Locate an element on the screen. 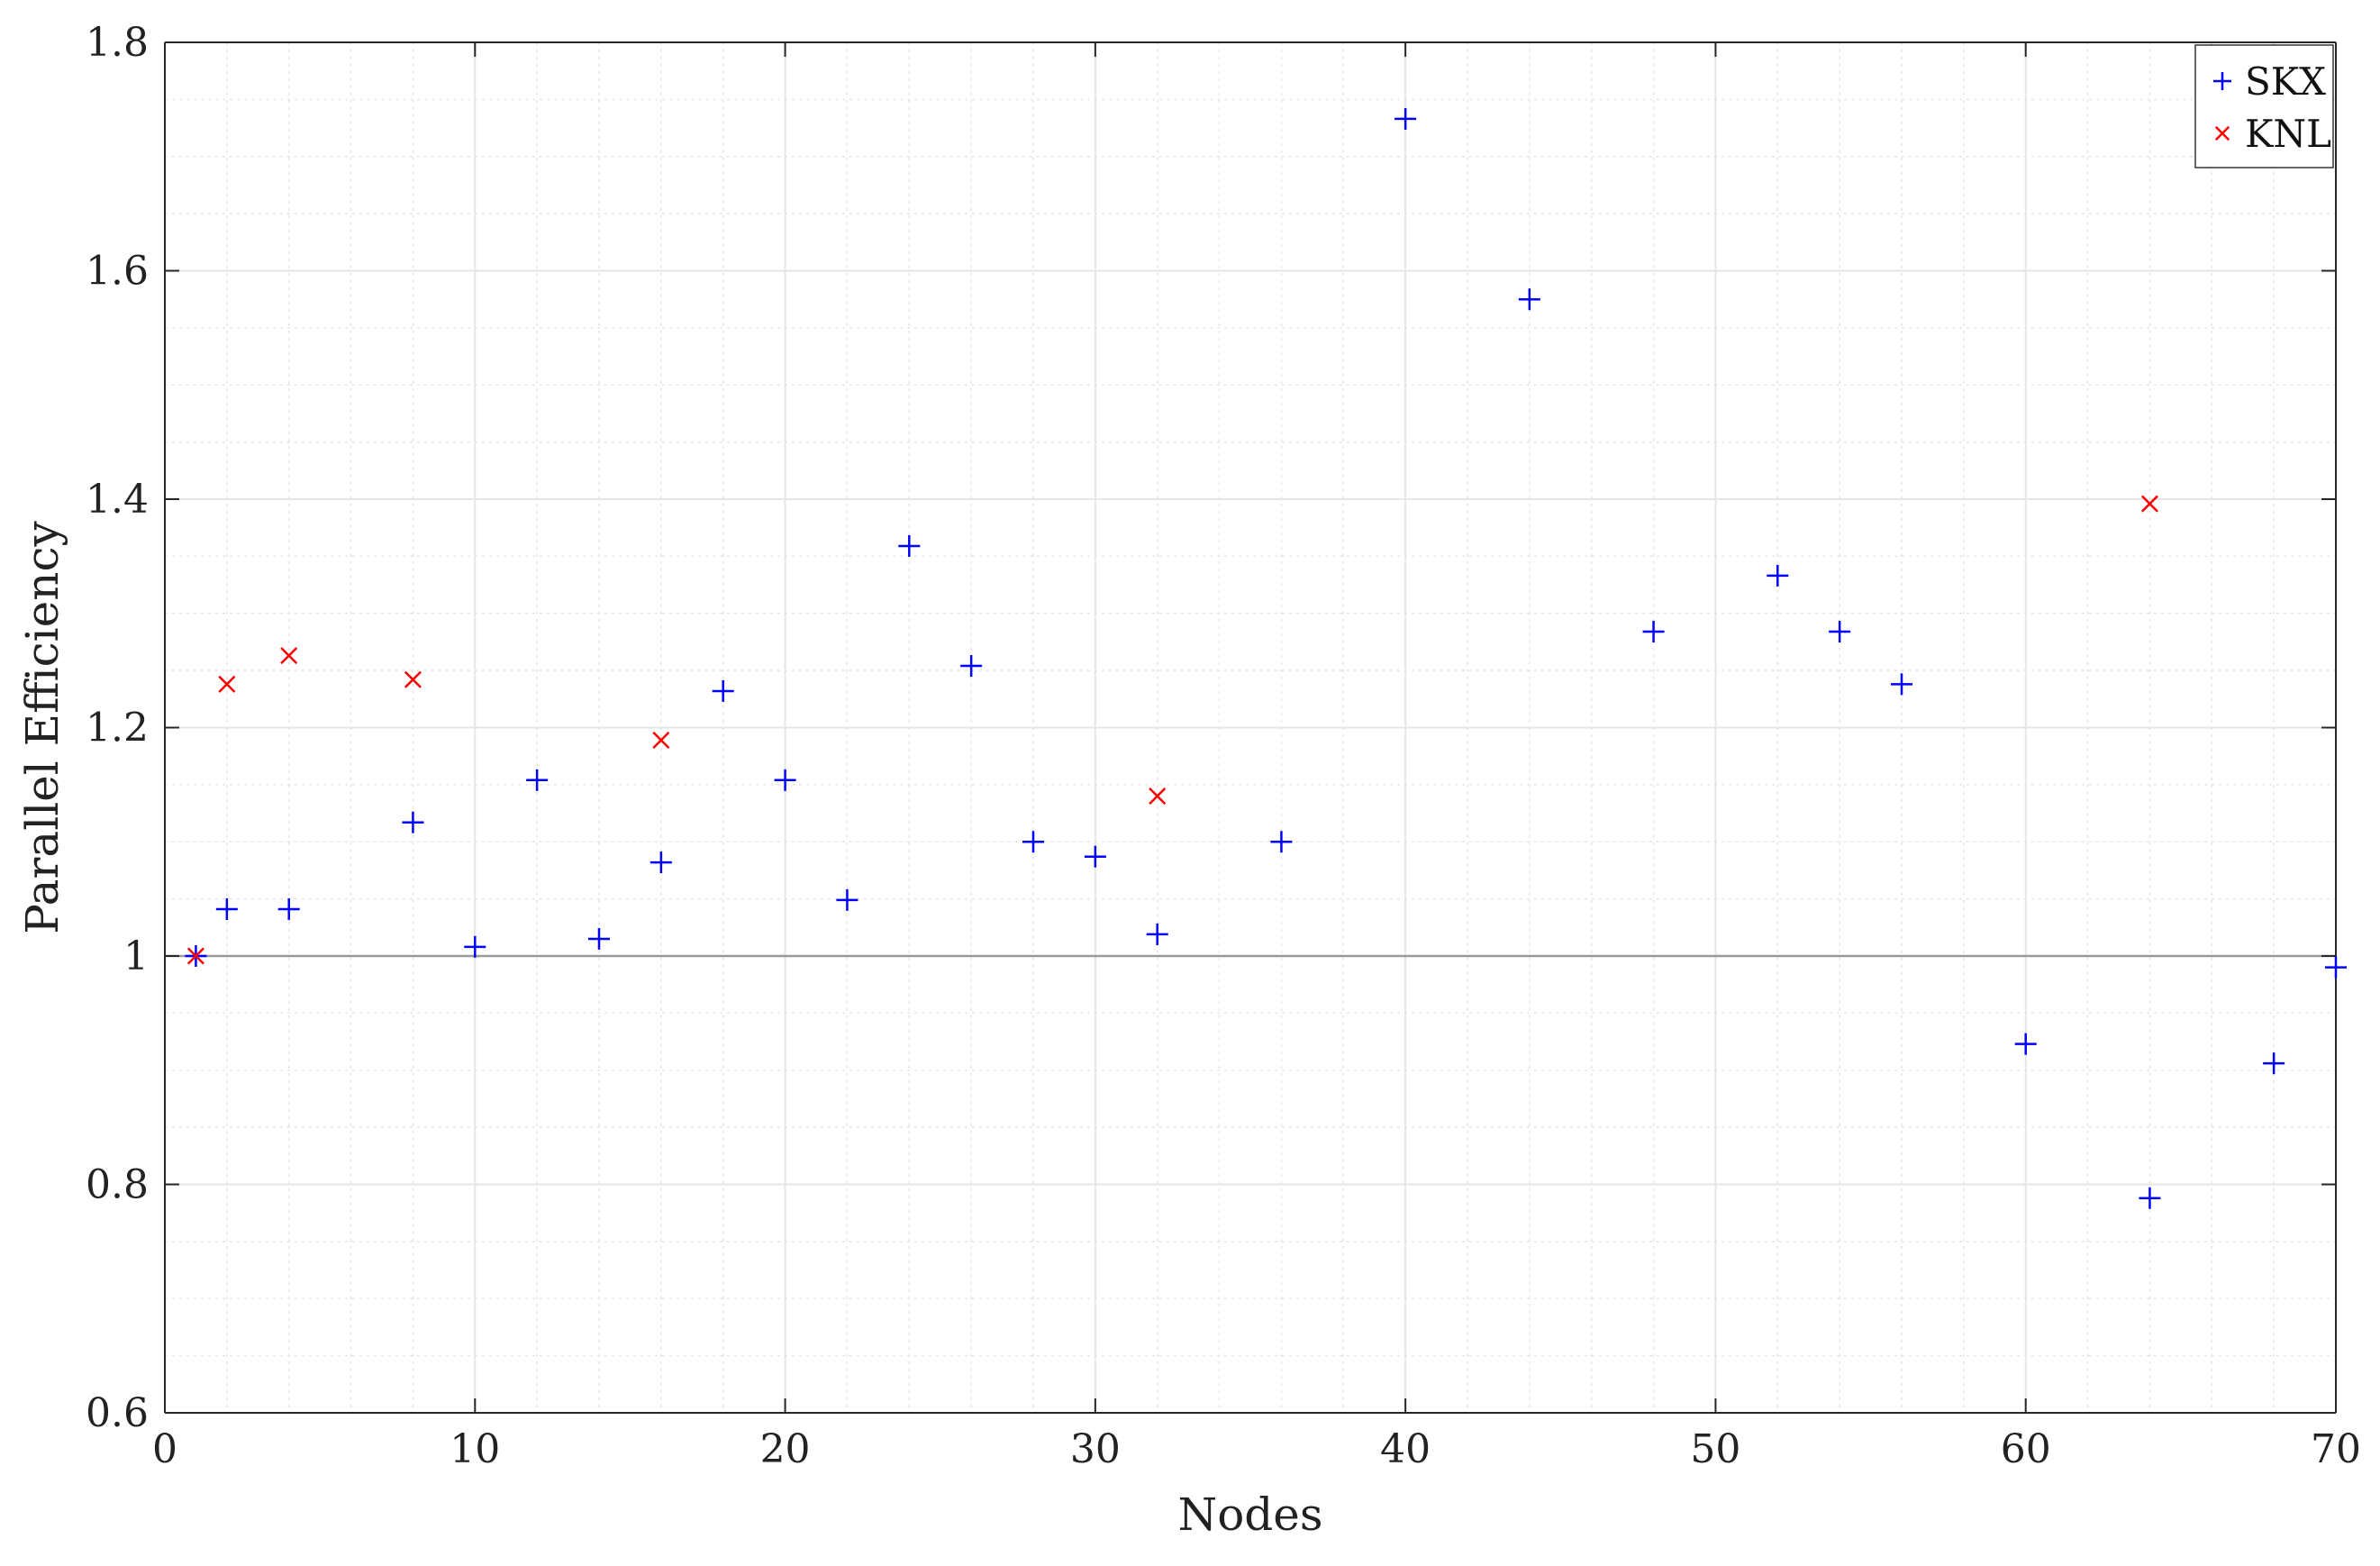 This screenshot has width=2380, height=1566. y-tick-label: 1.4 is located at coordinates (118, 500).